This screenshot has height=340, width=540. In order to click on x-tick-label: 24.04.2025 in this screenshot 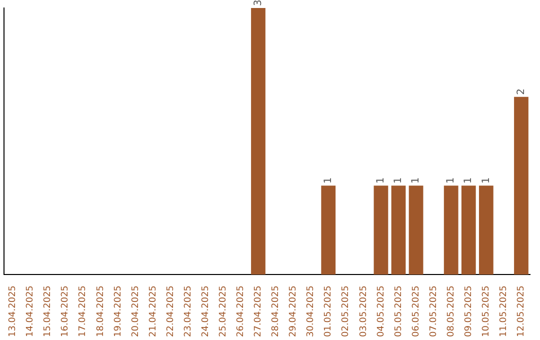, I will do `click(205, 311)`.